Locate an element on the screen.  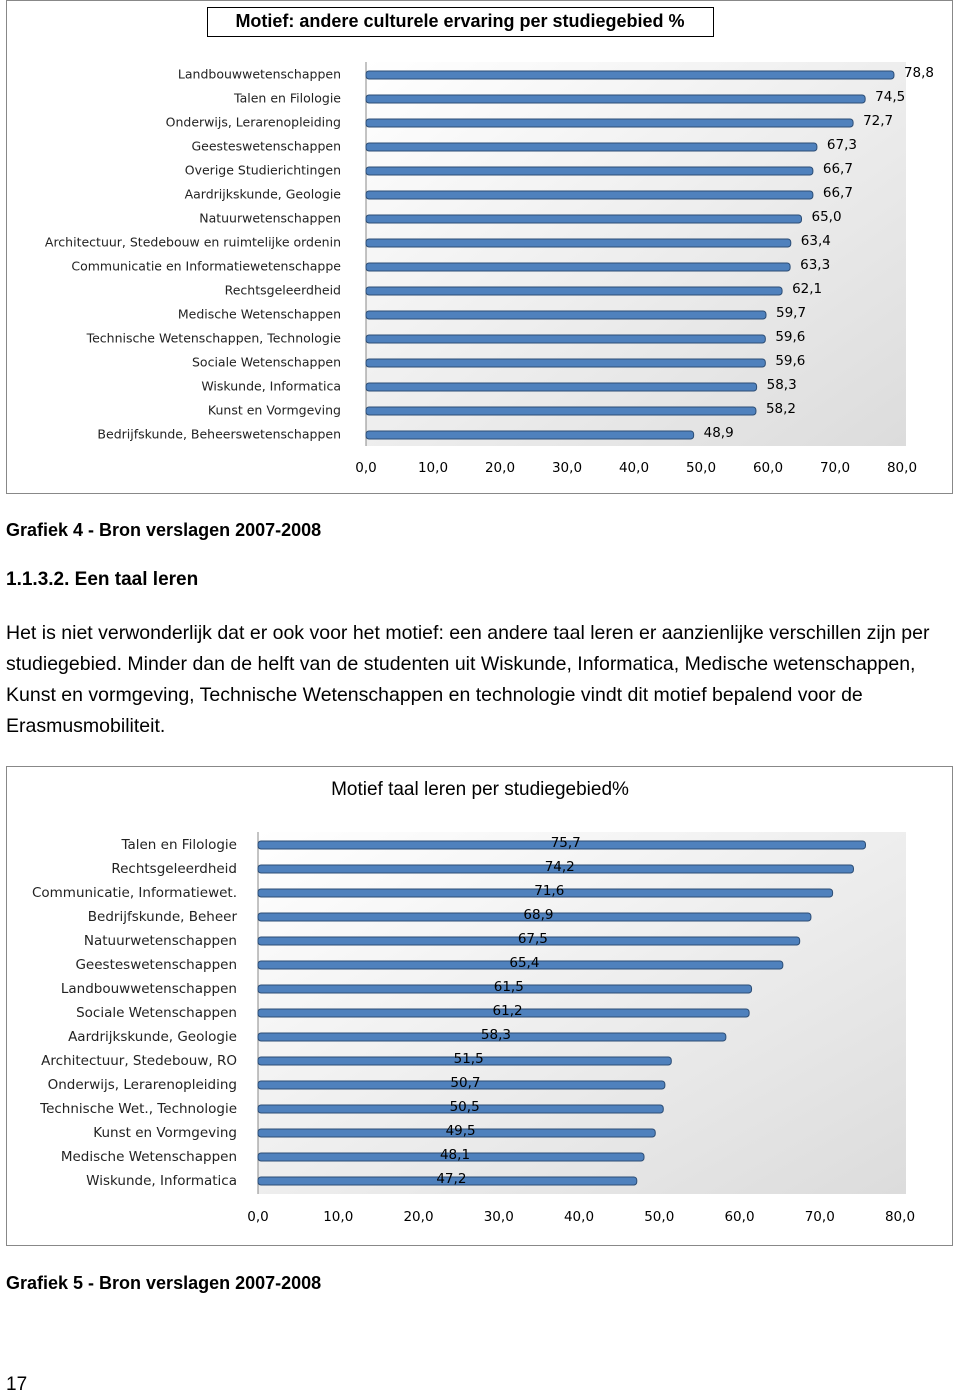
data-label: 68,9 is located at coordinates (538, 915).